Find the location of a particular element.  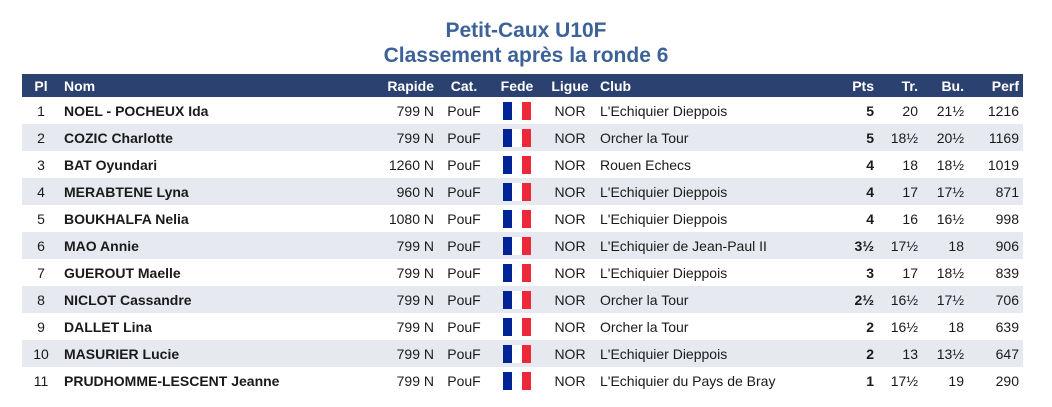

cell-bu: 20½ is located at coordinates (950, 137).